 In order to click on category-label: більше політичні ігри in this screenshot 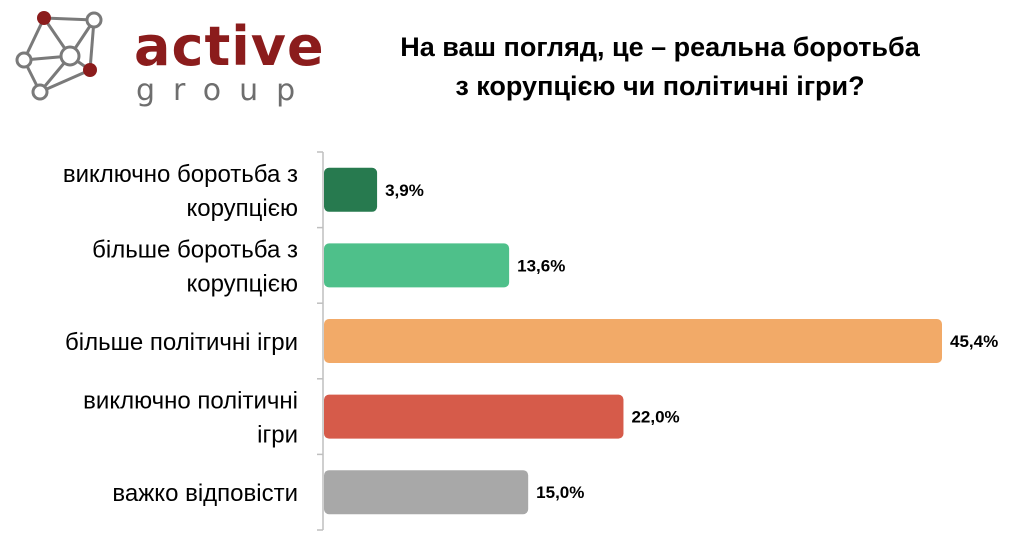, I will do `click(181, 342)`.